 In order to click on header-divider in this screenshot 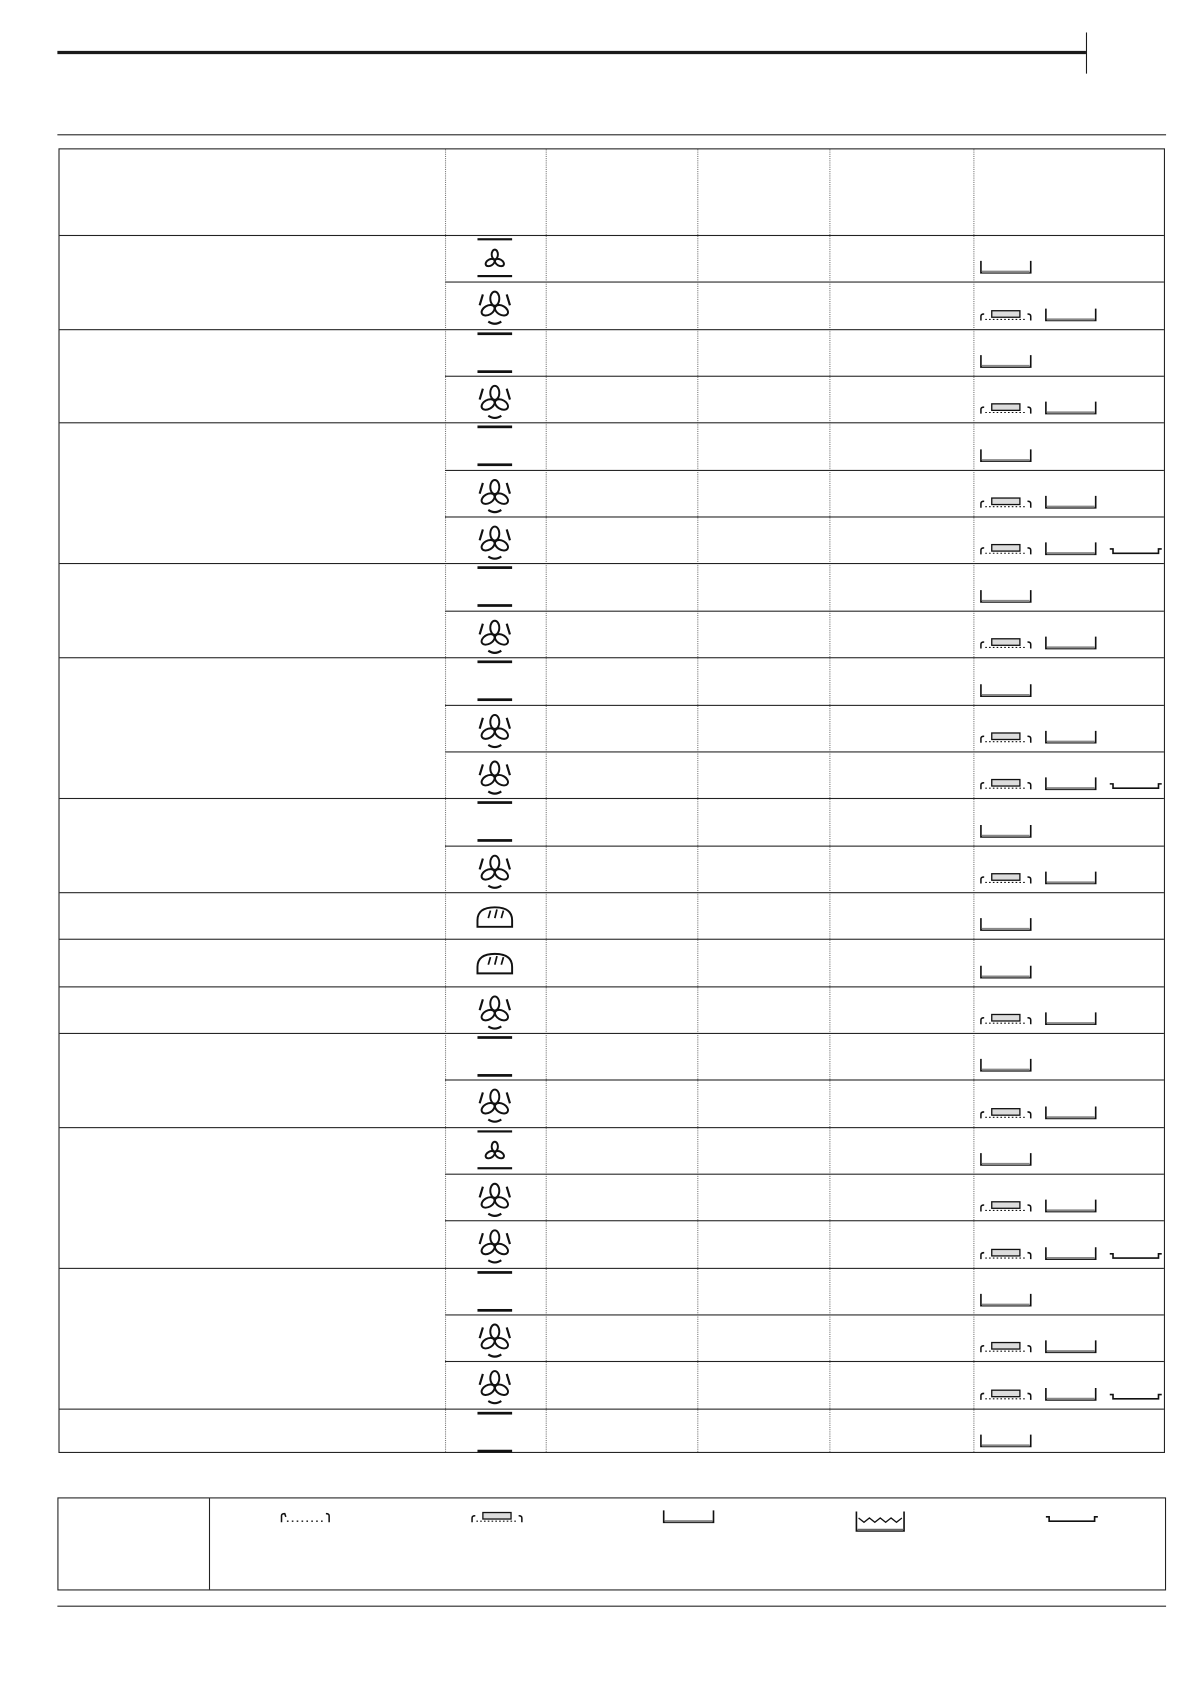, I will do `click(611, 235)`.